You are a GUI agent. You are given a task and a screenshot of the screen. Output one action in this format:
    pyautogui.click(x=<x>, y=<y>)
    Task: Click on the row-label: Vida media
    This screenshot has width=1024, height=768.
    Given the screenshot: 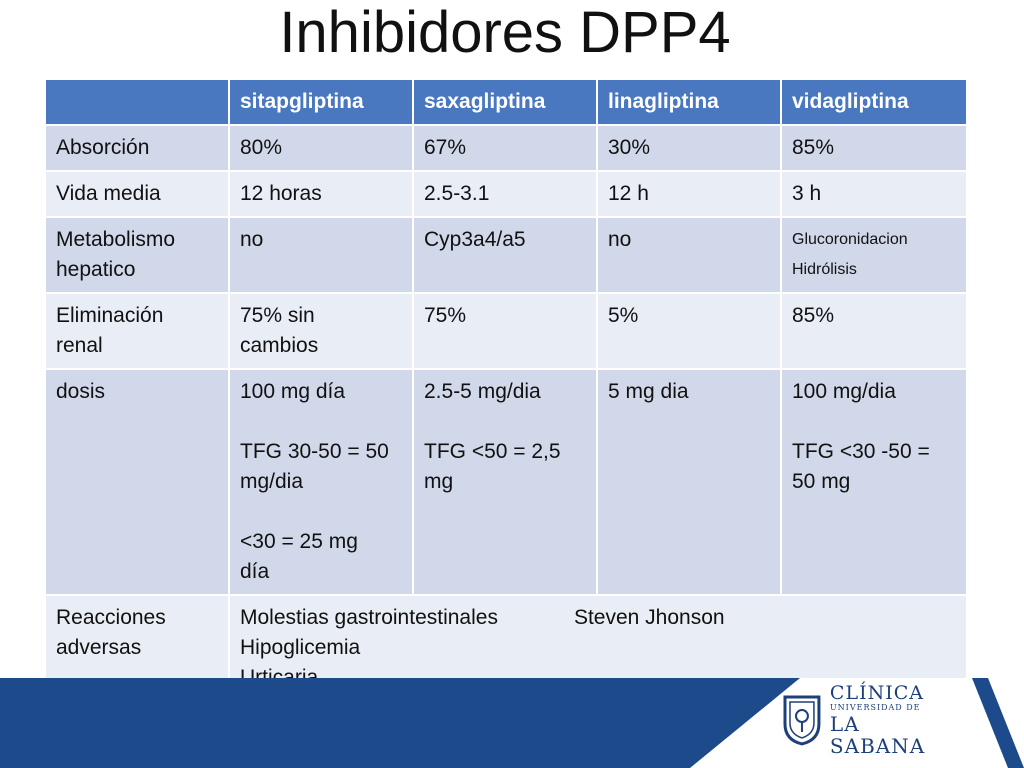 What is the action you would take?
    pyautogui.click(x=137, y=194)
    